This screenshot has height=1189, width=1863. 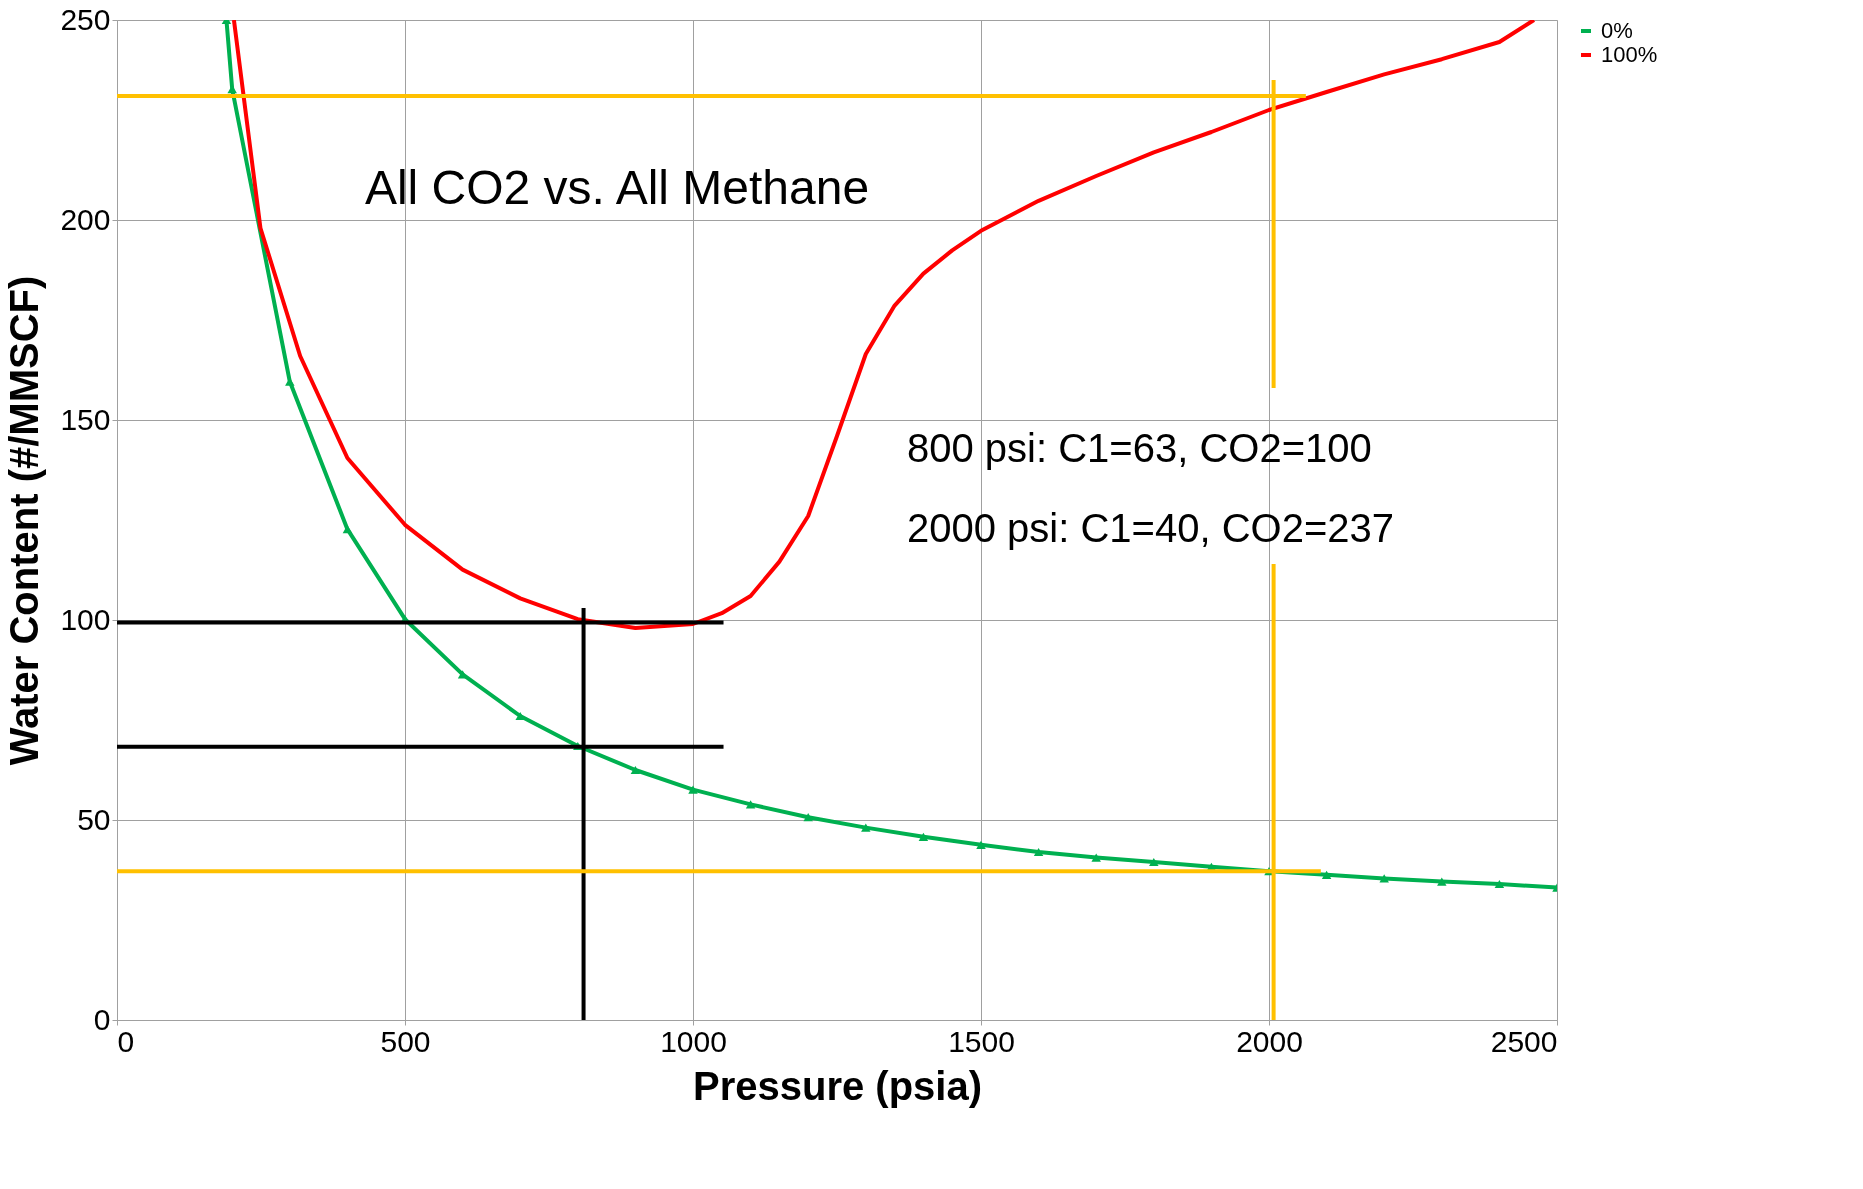 What do you see at coordinates (693, 1041) in the screenshot?
I see `x-tick-label: 1000` at bounding box center [693, 1041].